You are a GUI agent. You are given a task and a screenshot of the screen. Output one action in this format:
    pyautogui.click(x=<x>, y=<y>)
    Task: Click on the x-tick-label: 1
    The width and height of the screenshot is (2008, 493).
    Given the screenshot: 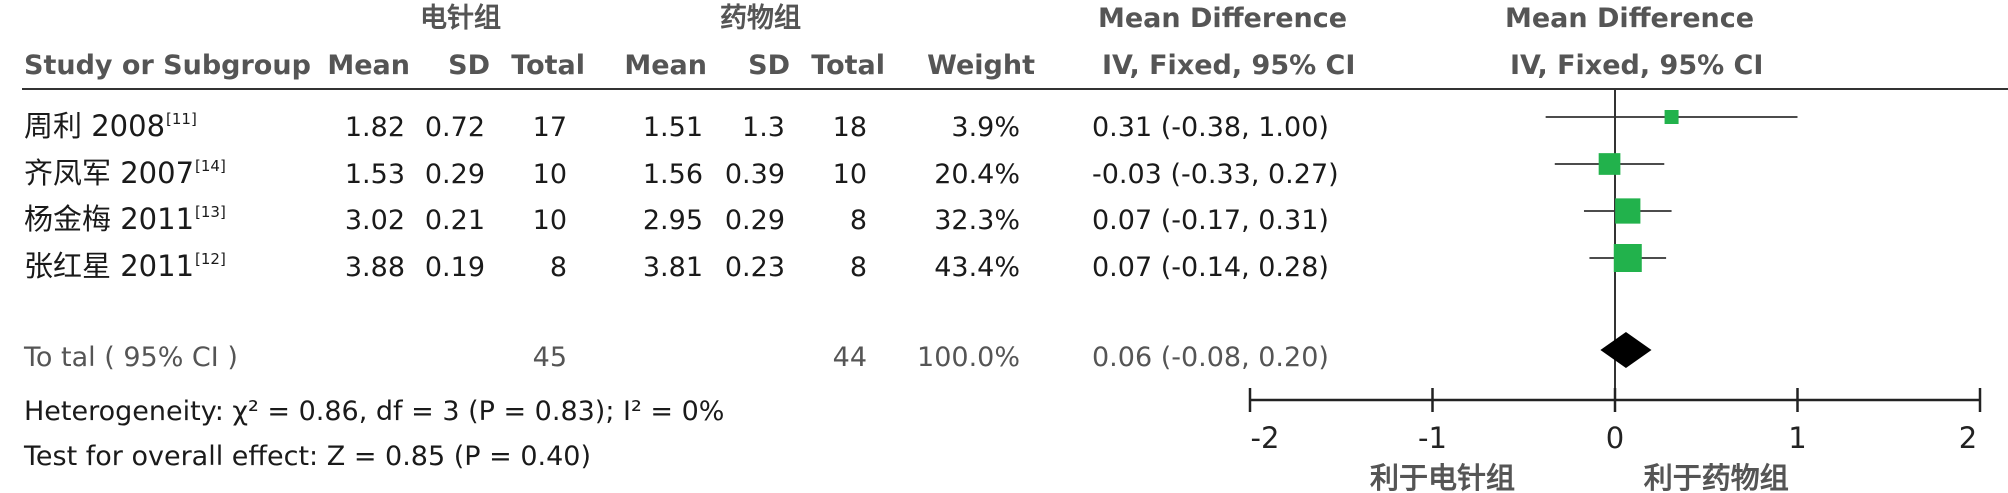 What is the action you would take?
    pyautogui.click(x=1797, y=438)
    